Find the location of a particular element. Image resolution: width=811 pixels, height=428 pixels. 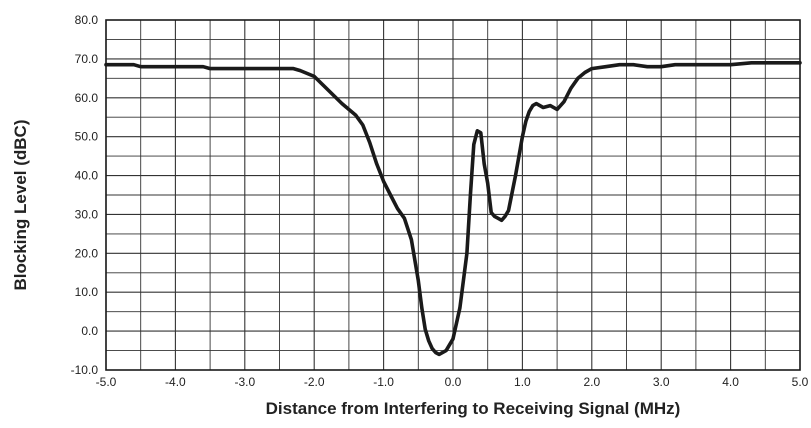

x-tick-label: 2.0 is located at coordinates (591, 382).